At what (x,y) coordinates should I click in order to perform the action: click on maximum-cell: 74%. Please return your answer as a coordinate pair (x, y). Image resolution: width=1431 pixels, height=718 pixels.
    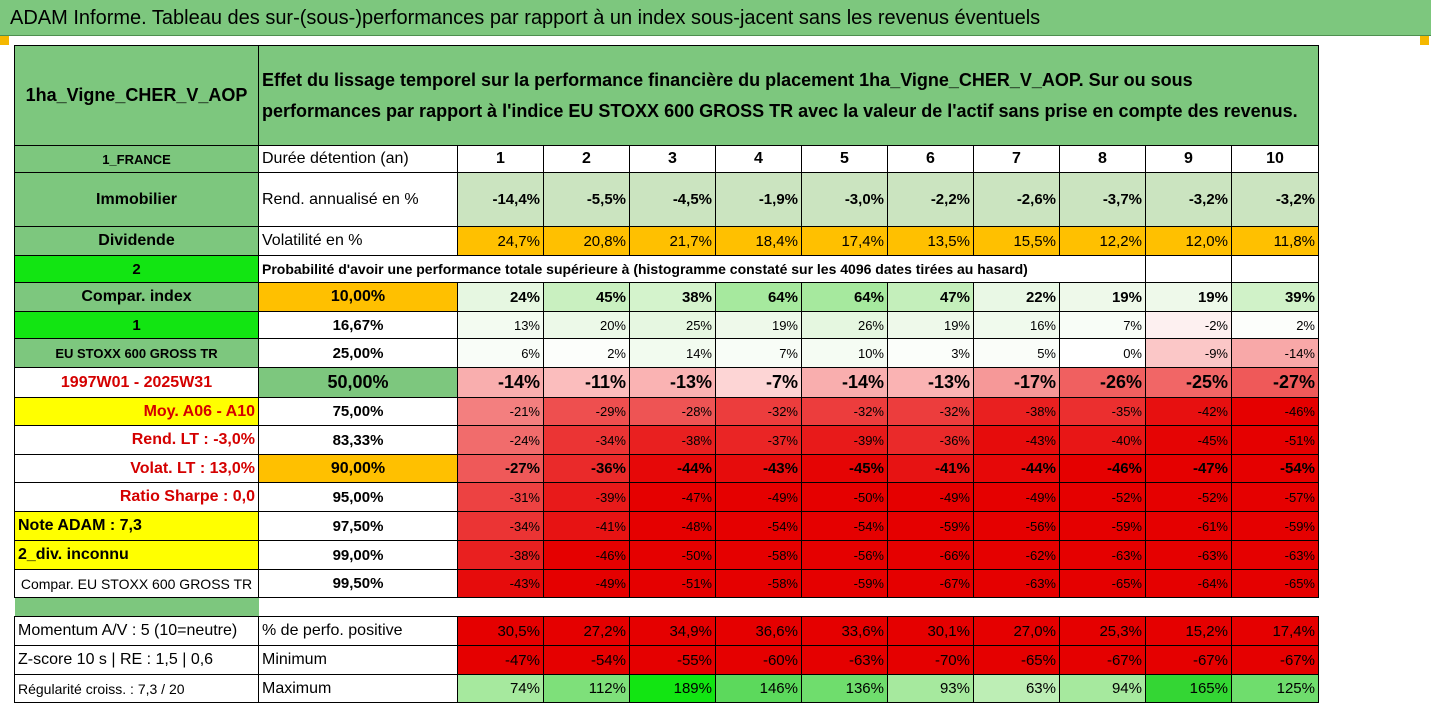
    Looking at the image, I should click on (500, 688).